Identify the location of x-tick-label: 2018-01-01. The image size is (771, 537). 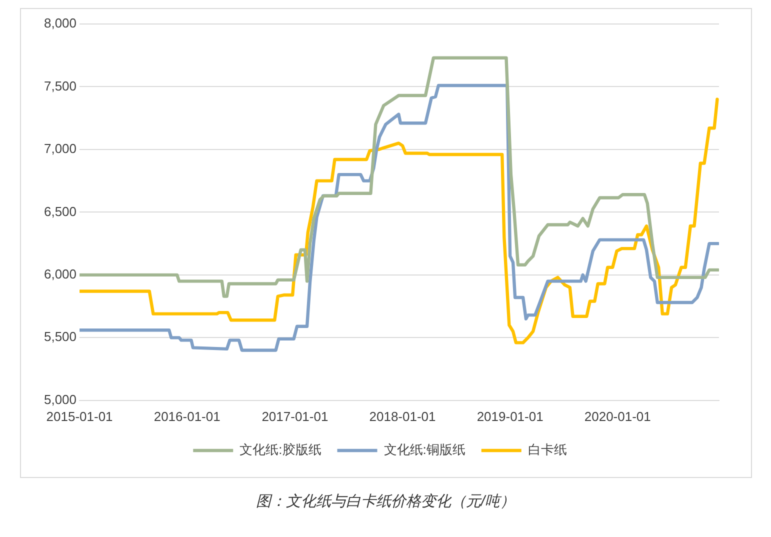
(402, 416).